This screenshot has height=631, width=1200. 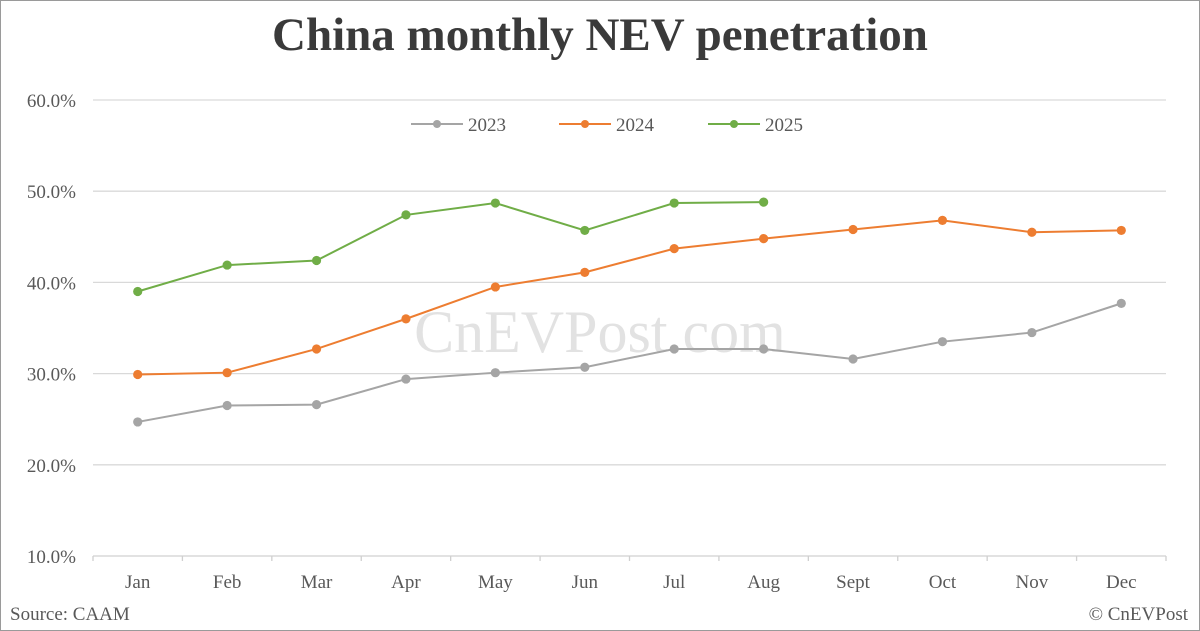 What do you see at coordinates (943, 582) in the screenshot?
I see `x-tick-label: Oct` at bounding box center [943, 582].